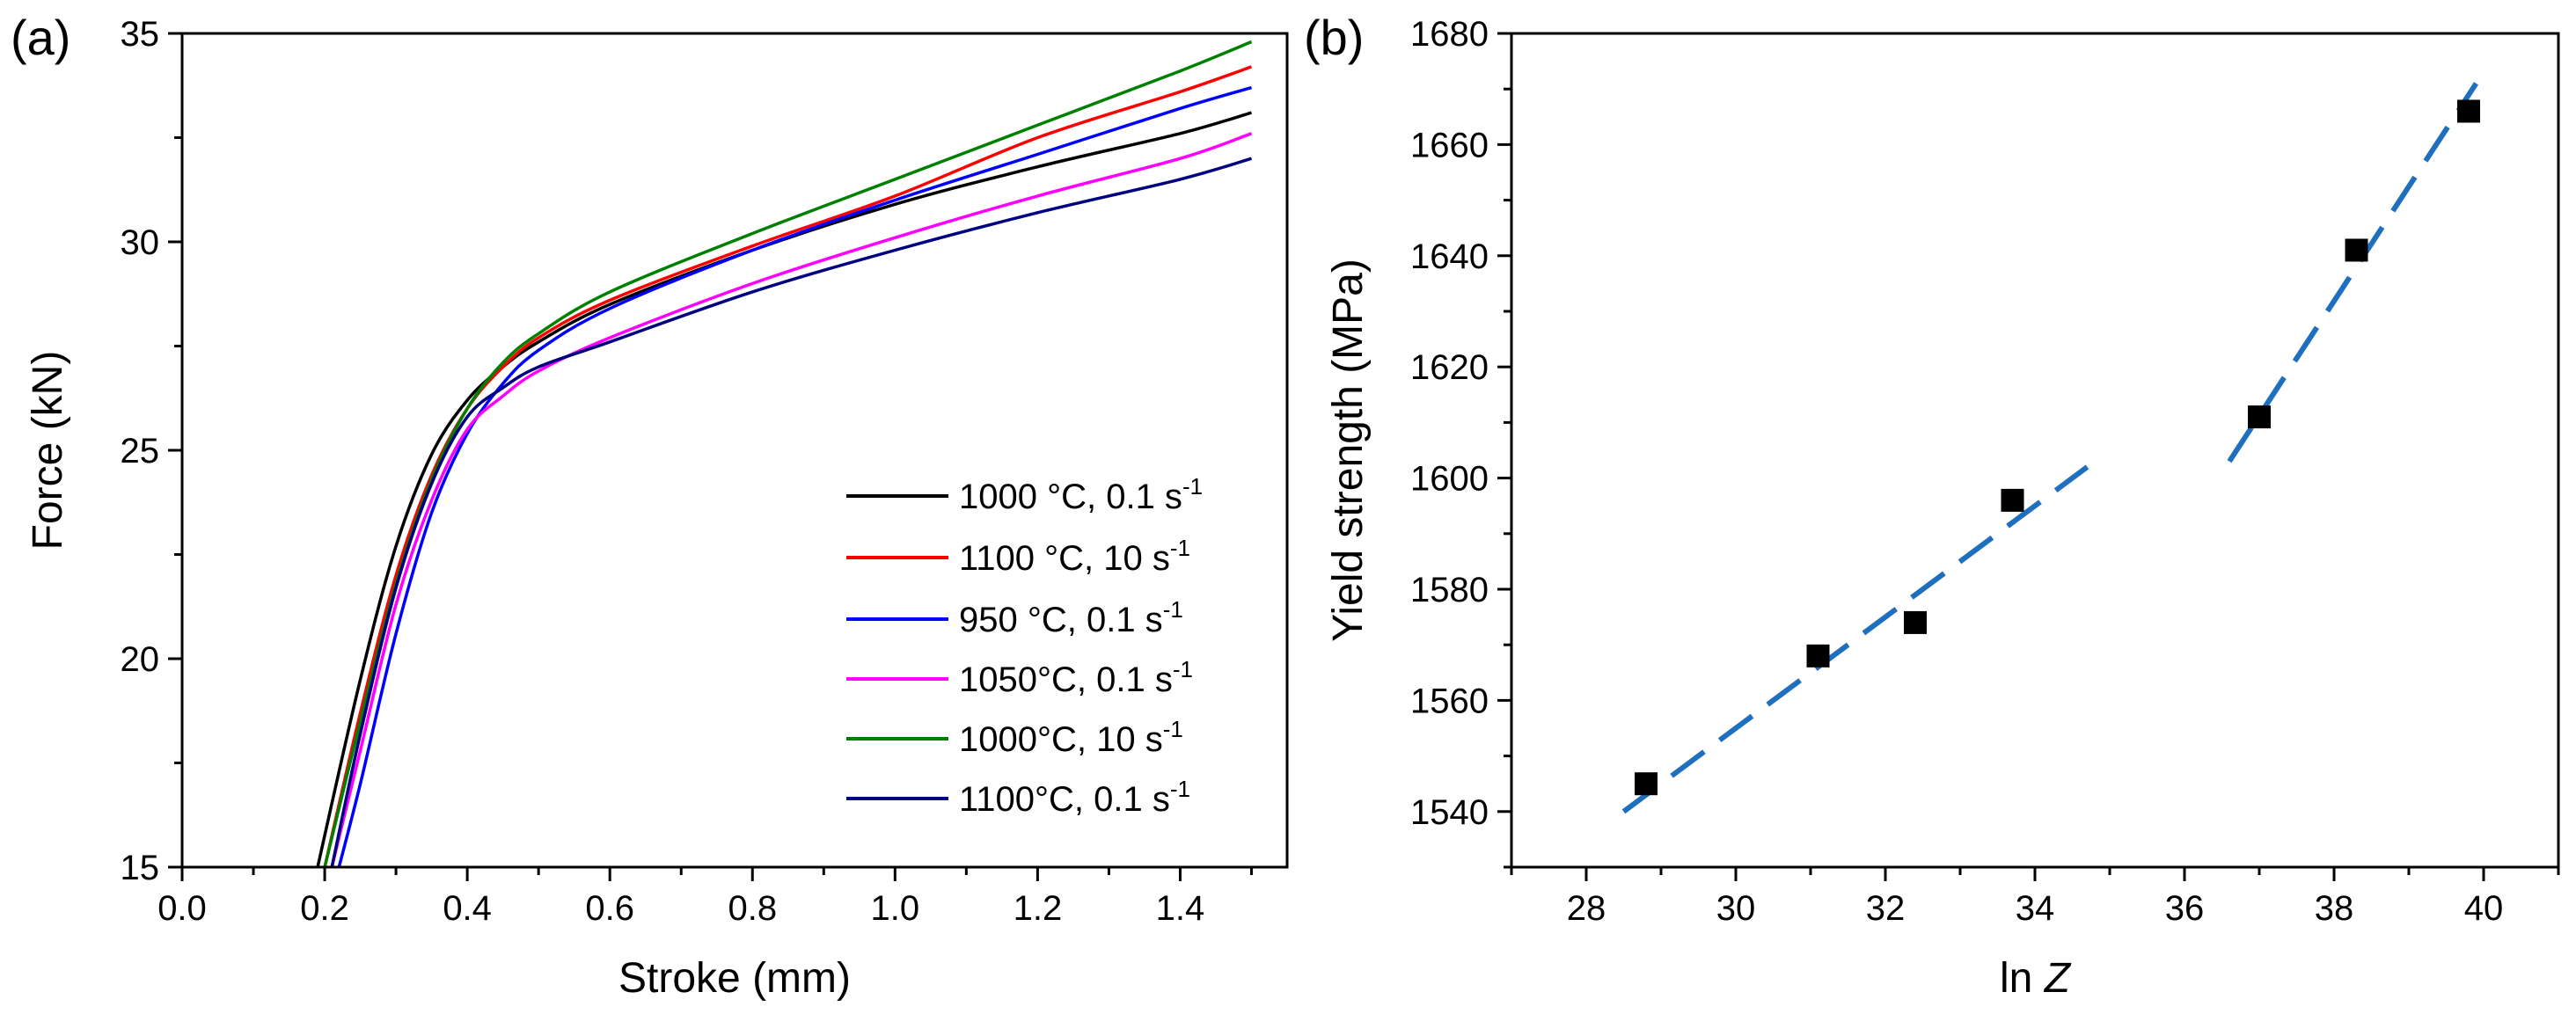  What do you see at coordinates (40, 37) in the screenshot?
I see `panel-a-label: (a)` at bounding box center [40, 37].